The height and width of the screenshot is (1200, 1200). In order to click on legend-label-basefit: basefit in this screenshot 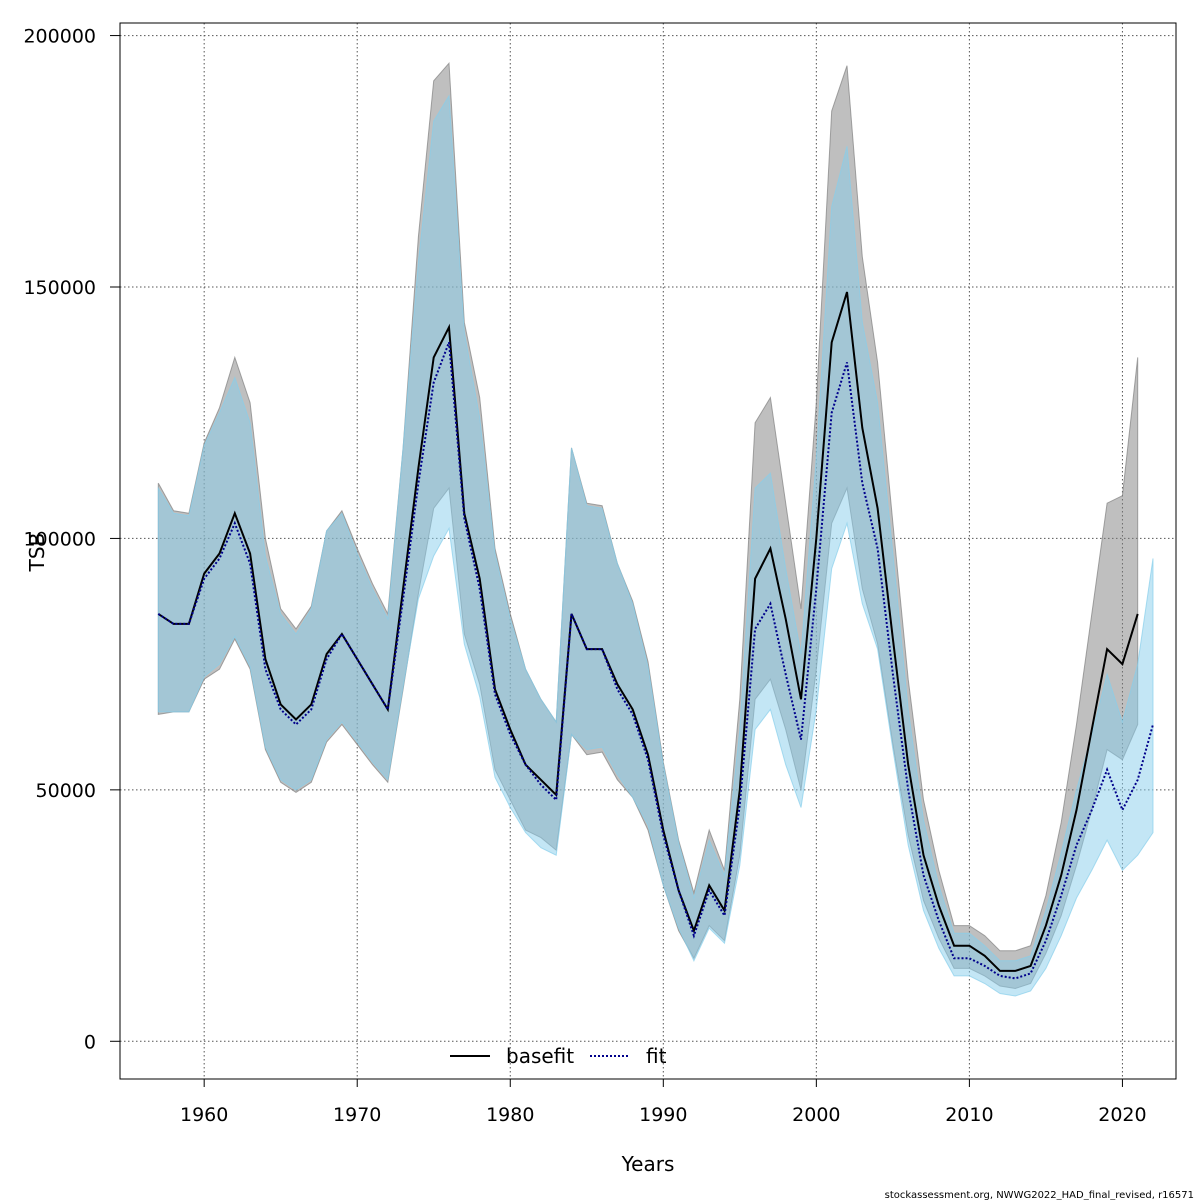, I will do `click(540, 1056)`.